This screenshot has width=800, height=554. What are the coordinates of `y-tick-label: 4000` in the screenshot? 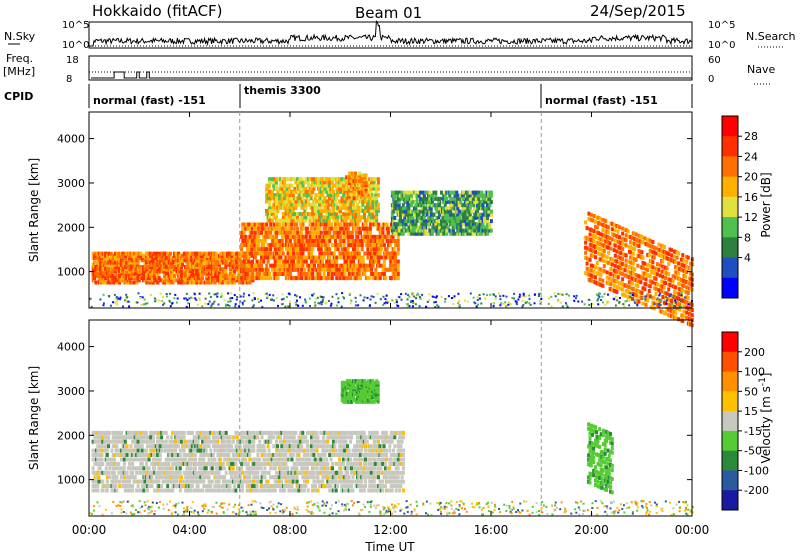 It's located at (71, 139).